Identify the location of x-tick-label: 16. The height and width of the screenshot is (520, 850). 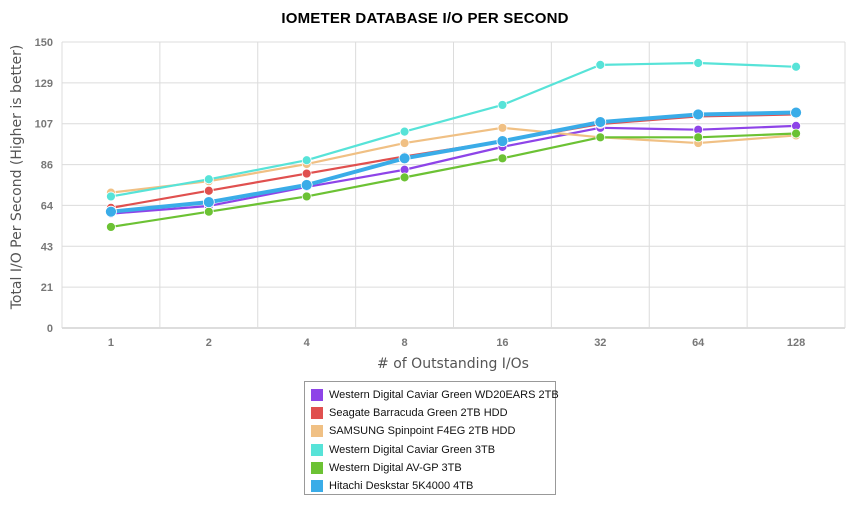
(502, 343).